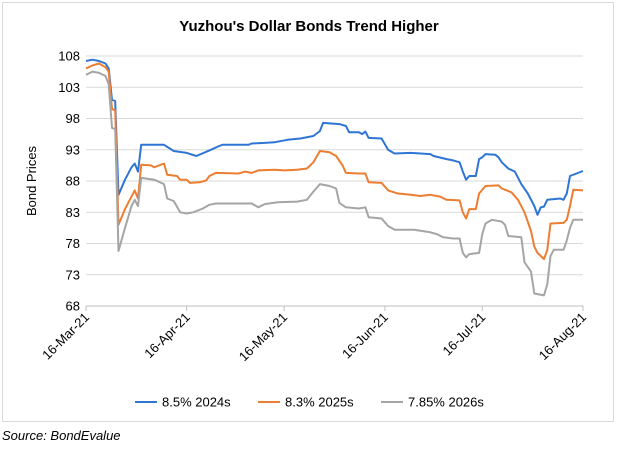  What do you see at coordinates (31, 180) in the screenshot?
I see `y-axis-label: Bond Prices` at bounding box center [31, 180].